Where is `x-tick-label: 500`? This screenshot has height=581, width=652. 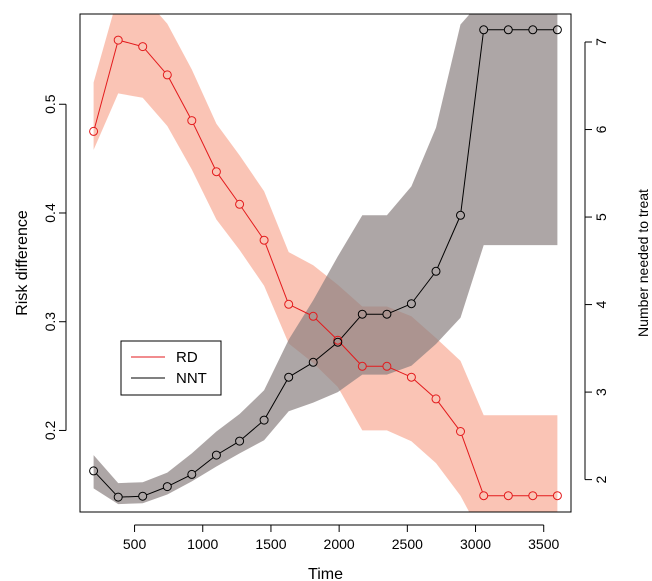 x-tick-label: 500 is located at coordinates (135, 544).